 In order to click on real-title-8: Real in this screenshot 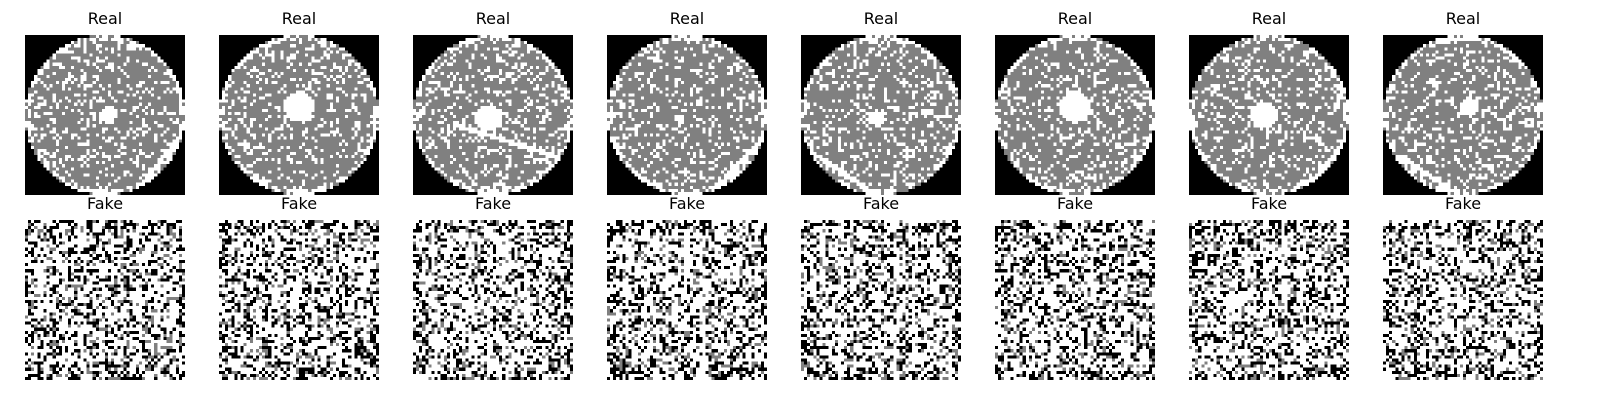, I will do `click(1463, 18)`.